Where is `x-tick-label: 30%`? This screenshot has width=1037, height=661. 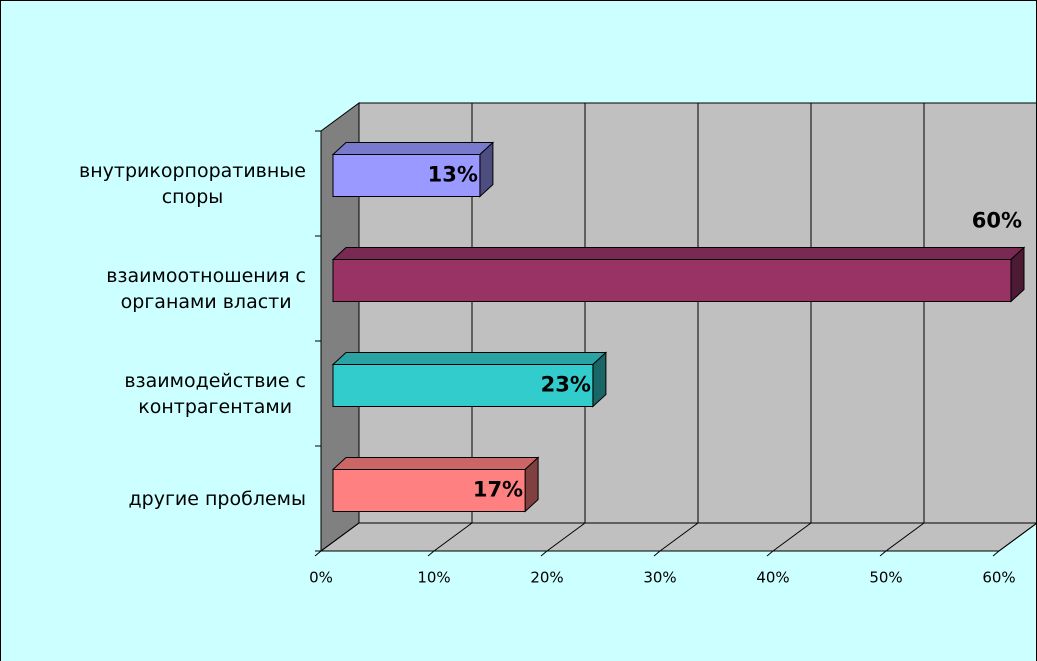 x-tick-label: 30% is located at coordinates (659, 578).